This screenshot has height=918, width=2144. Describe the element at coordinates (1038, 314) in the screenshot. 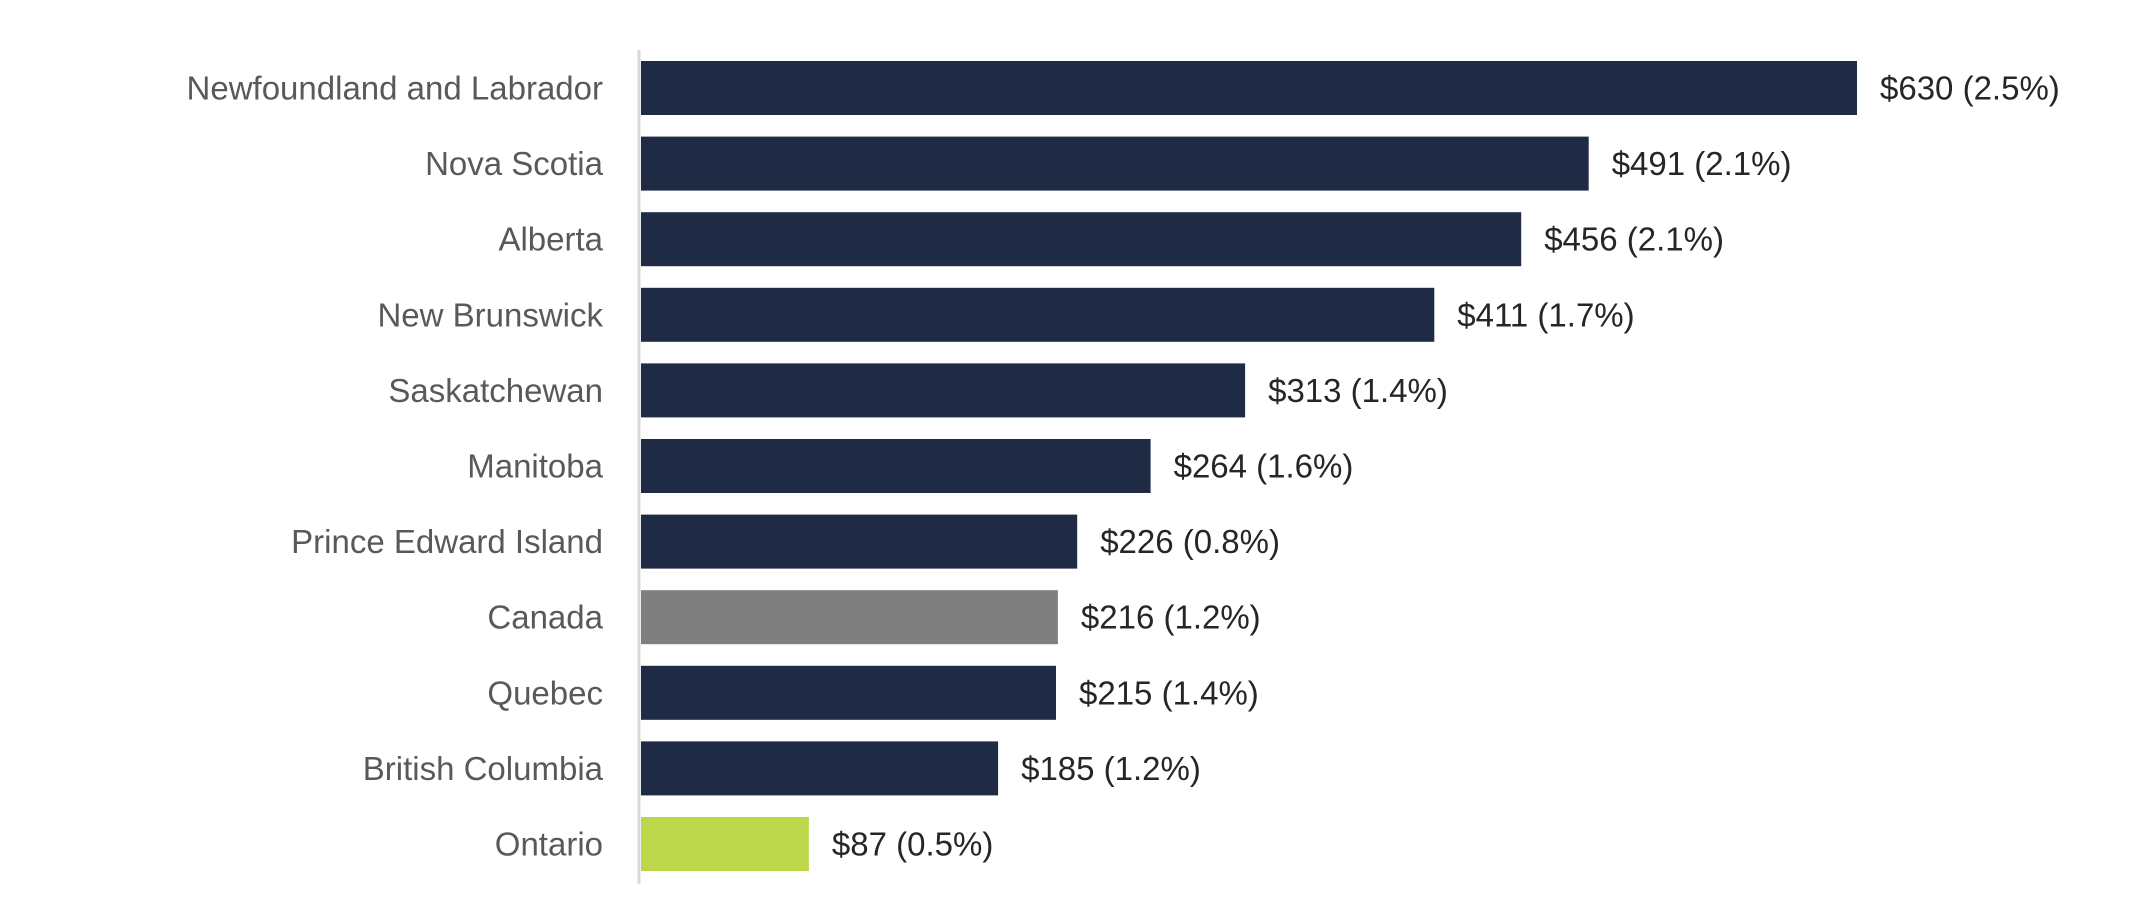

I see `bar-new-brunswick` at that location.